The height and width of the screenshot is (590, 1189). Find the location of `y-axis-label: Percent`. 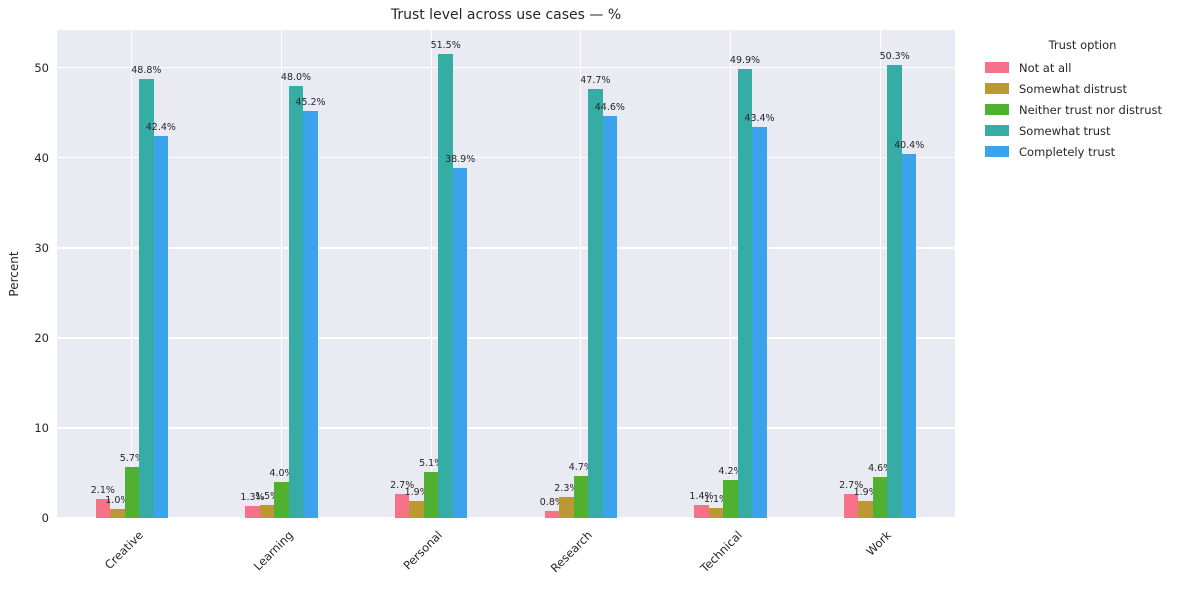

y-axis-label: Percent is located at coordinates (14, 274).